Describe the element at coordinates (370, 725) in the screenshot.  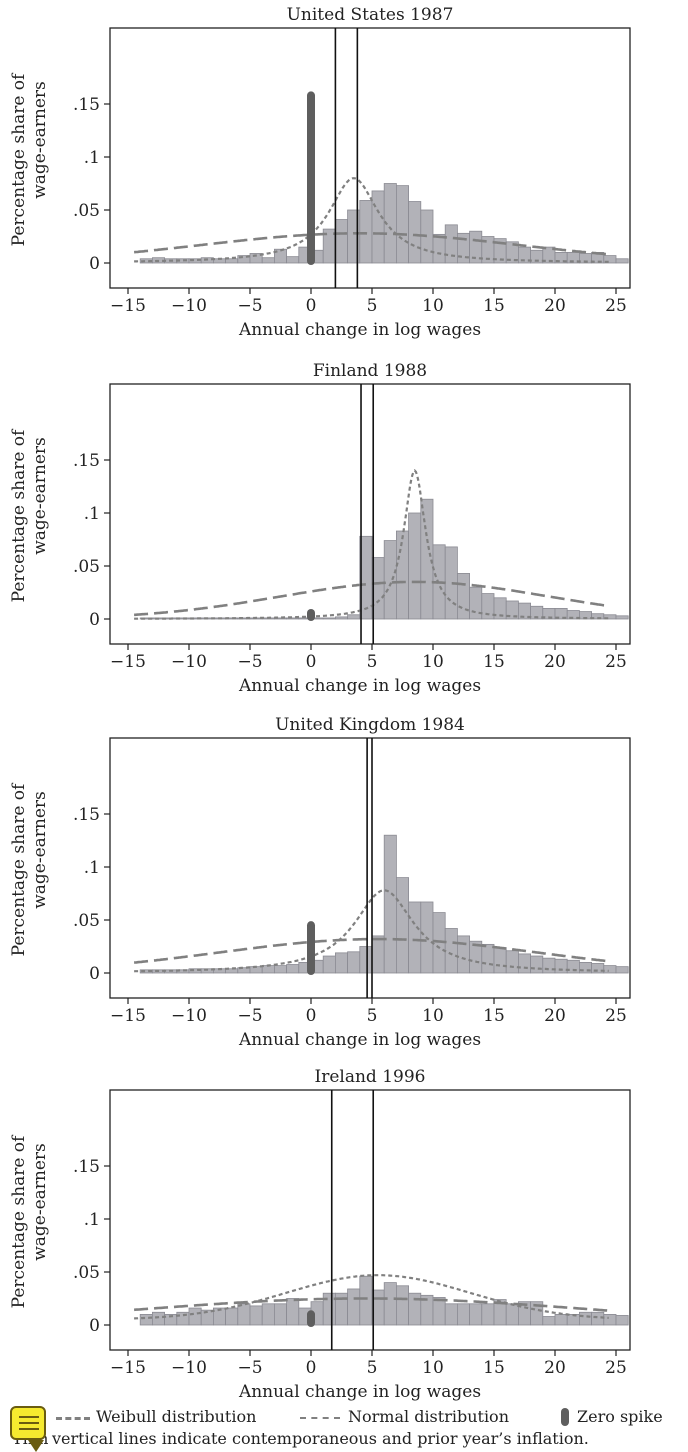
I see `chart-title: United Kingdom 1984` at that location.